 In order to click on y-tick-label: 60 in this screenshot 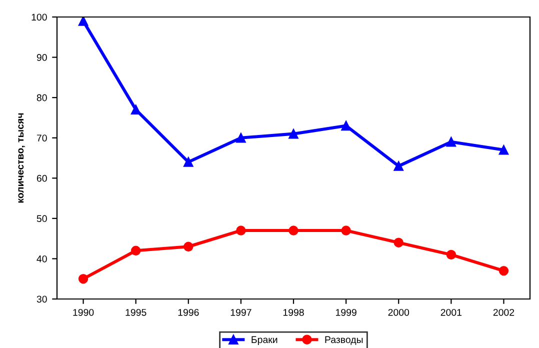, I will do `click(41, 178)`.